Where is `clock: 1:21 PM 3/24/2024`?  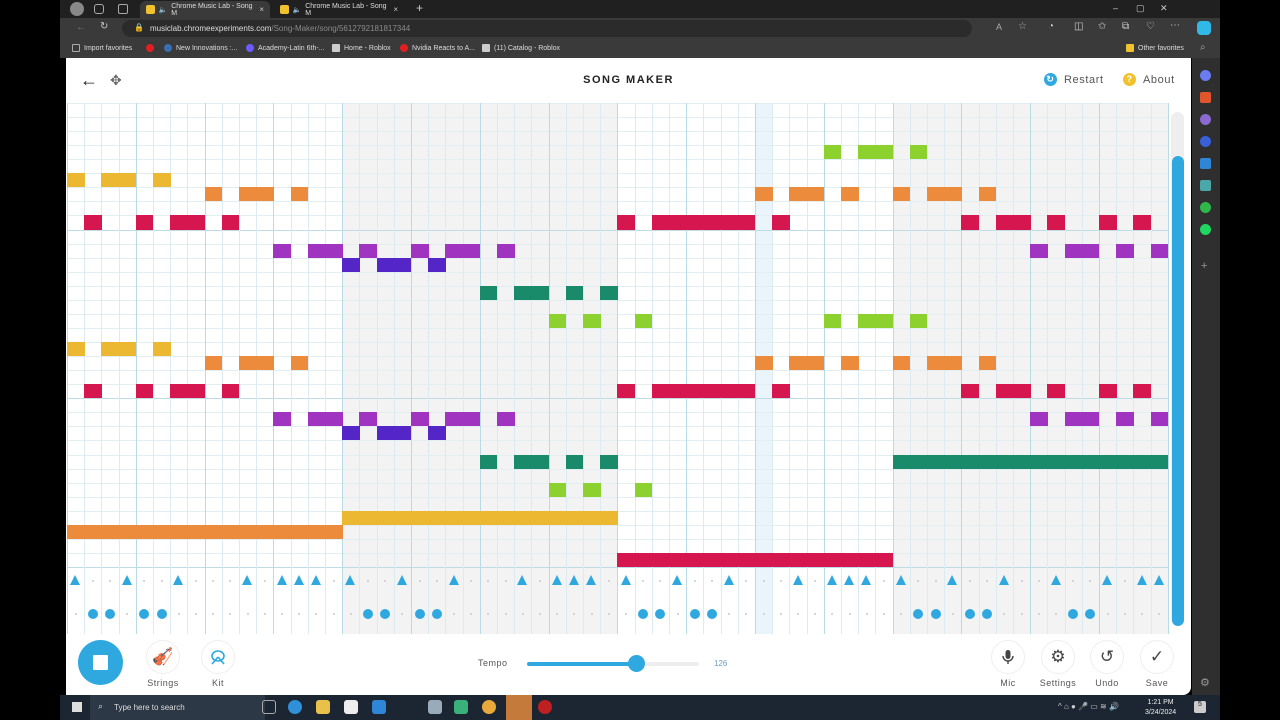 clock: 1:21 PM 3/24/2024 is located at coordinates (1160, 708).